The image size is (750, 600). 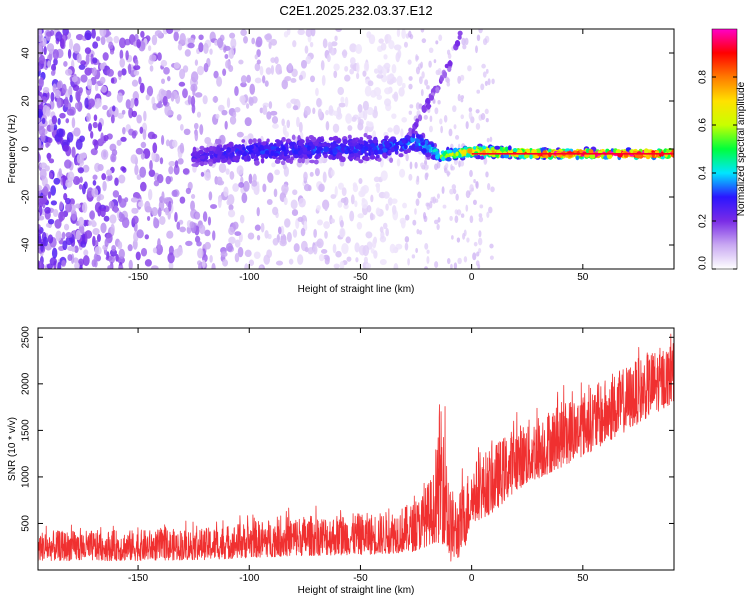 What do you see at coordinates (138, 578) in the screenshot?
I see `snr-x-tick-label: -150` at bounding box center [138, 578].